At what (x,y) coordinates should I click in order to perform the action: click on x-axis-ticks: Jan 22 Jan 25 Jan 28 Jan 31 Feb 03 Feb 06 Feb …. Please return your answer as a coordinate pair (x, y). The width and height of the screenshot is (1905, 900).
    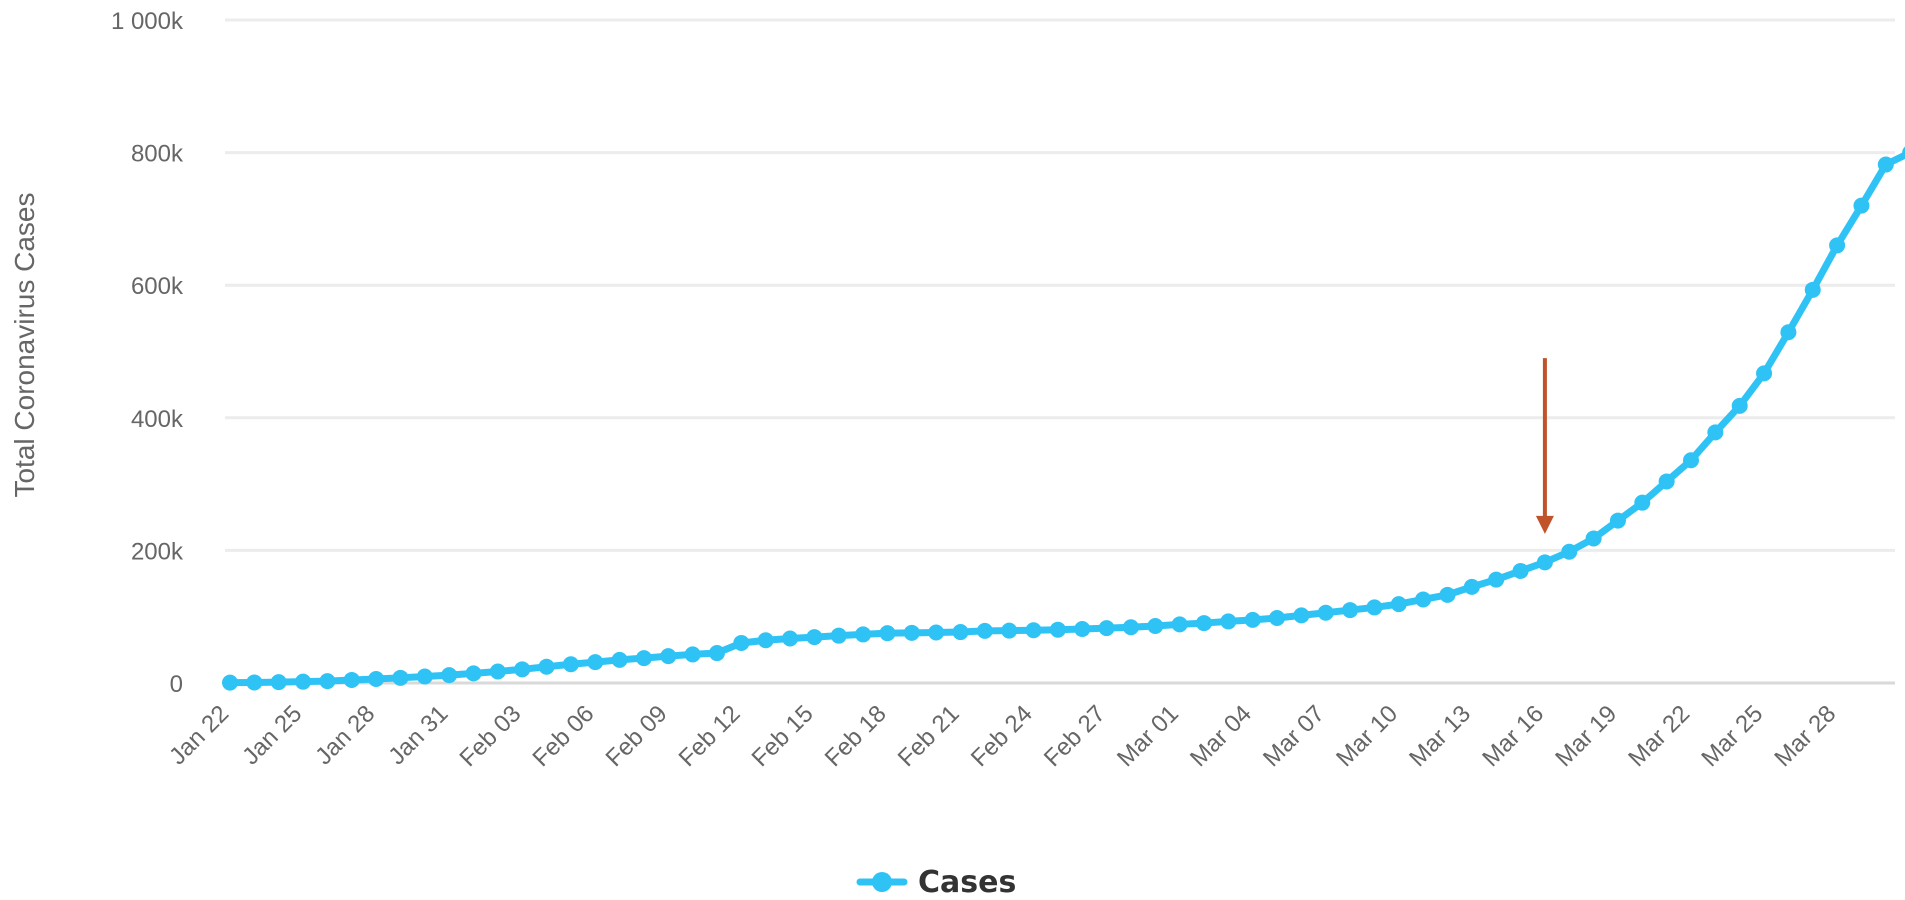
    Looking at the image, I should click on (1002, 736).